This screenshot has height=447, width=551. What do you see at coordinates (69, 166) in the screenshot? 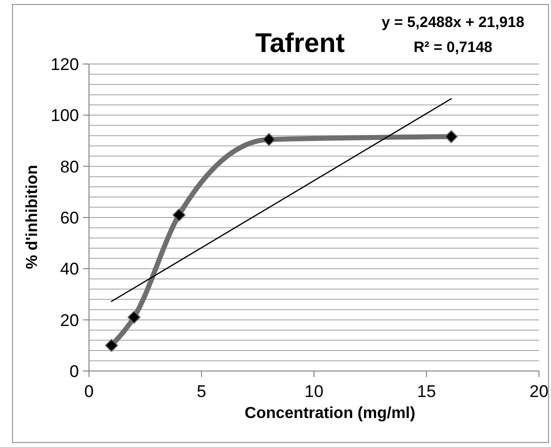
I see `y-tick-label: 80` at bounding box center [69, 166].